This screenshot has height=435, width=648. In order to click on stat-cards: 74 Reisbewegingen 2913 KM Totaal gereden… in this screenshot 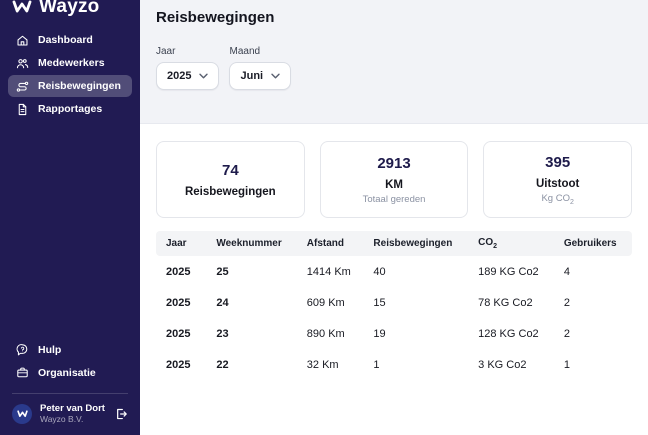, I will do `click(394, 179)`.